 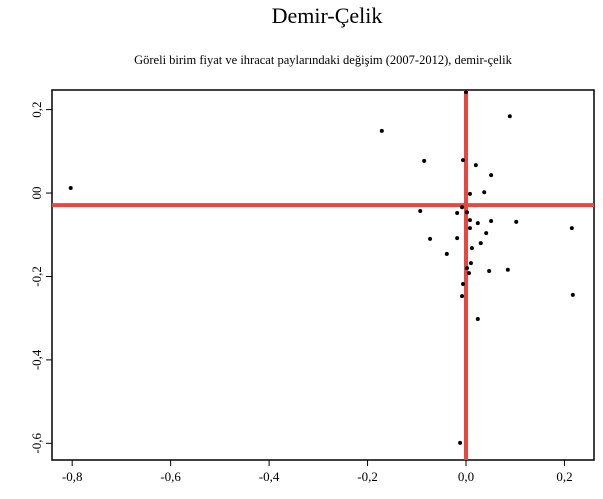 I want to click on x-tick-label: -0,4, so click(x=269, y=476).